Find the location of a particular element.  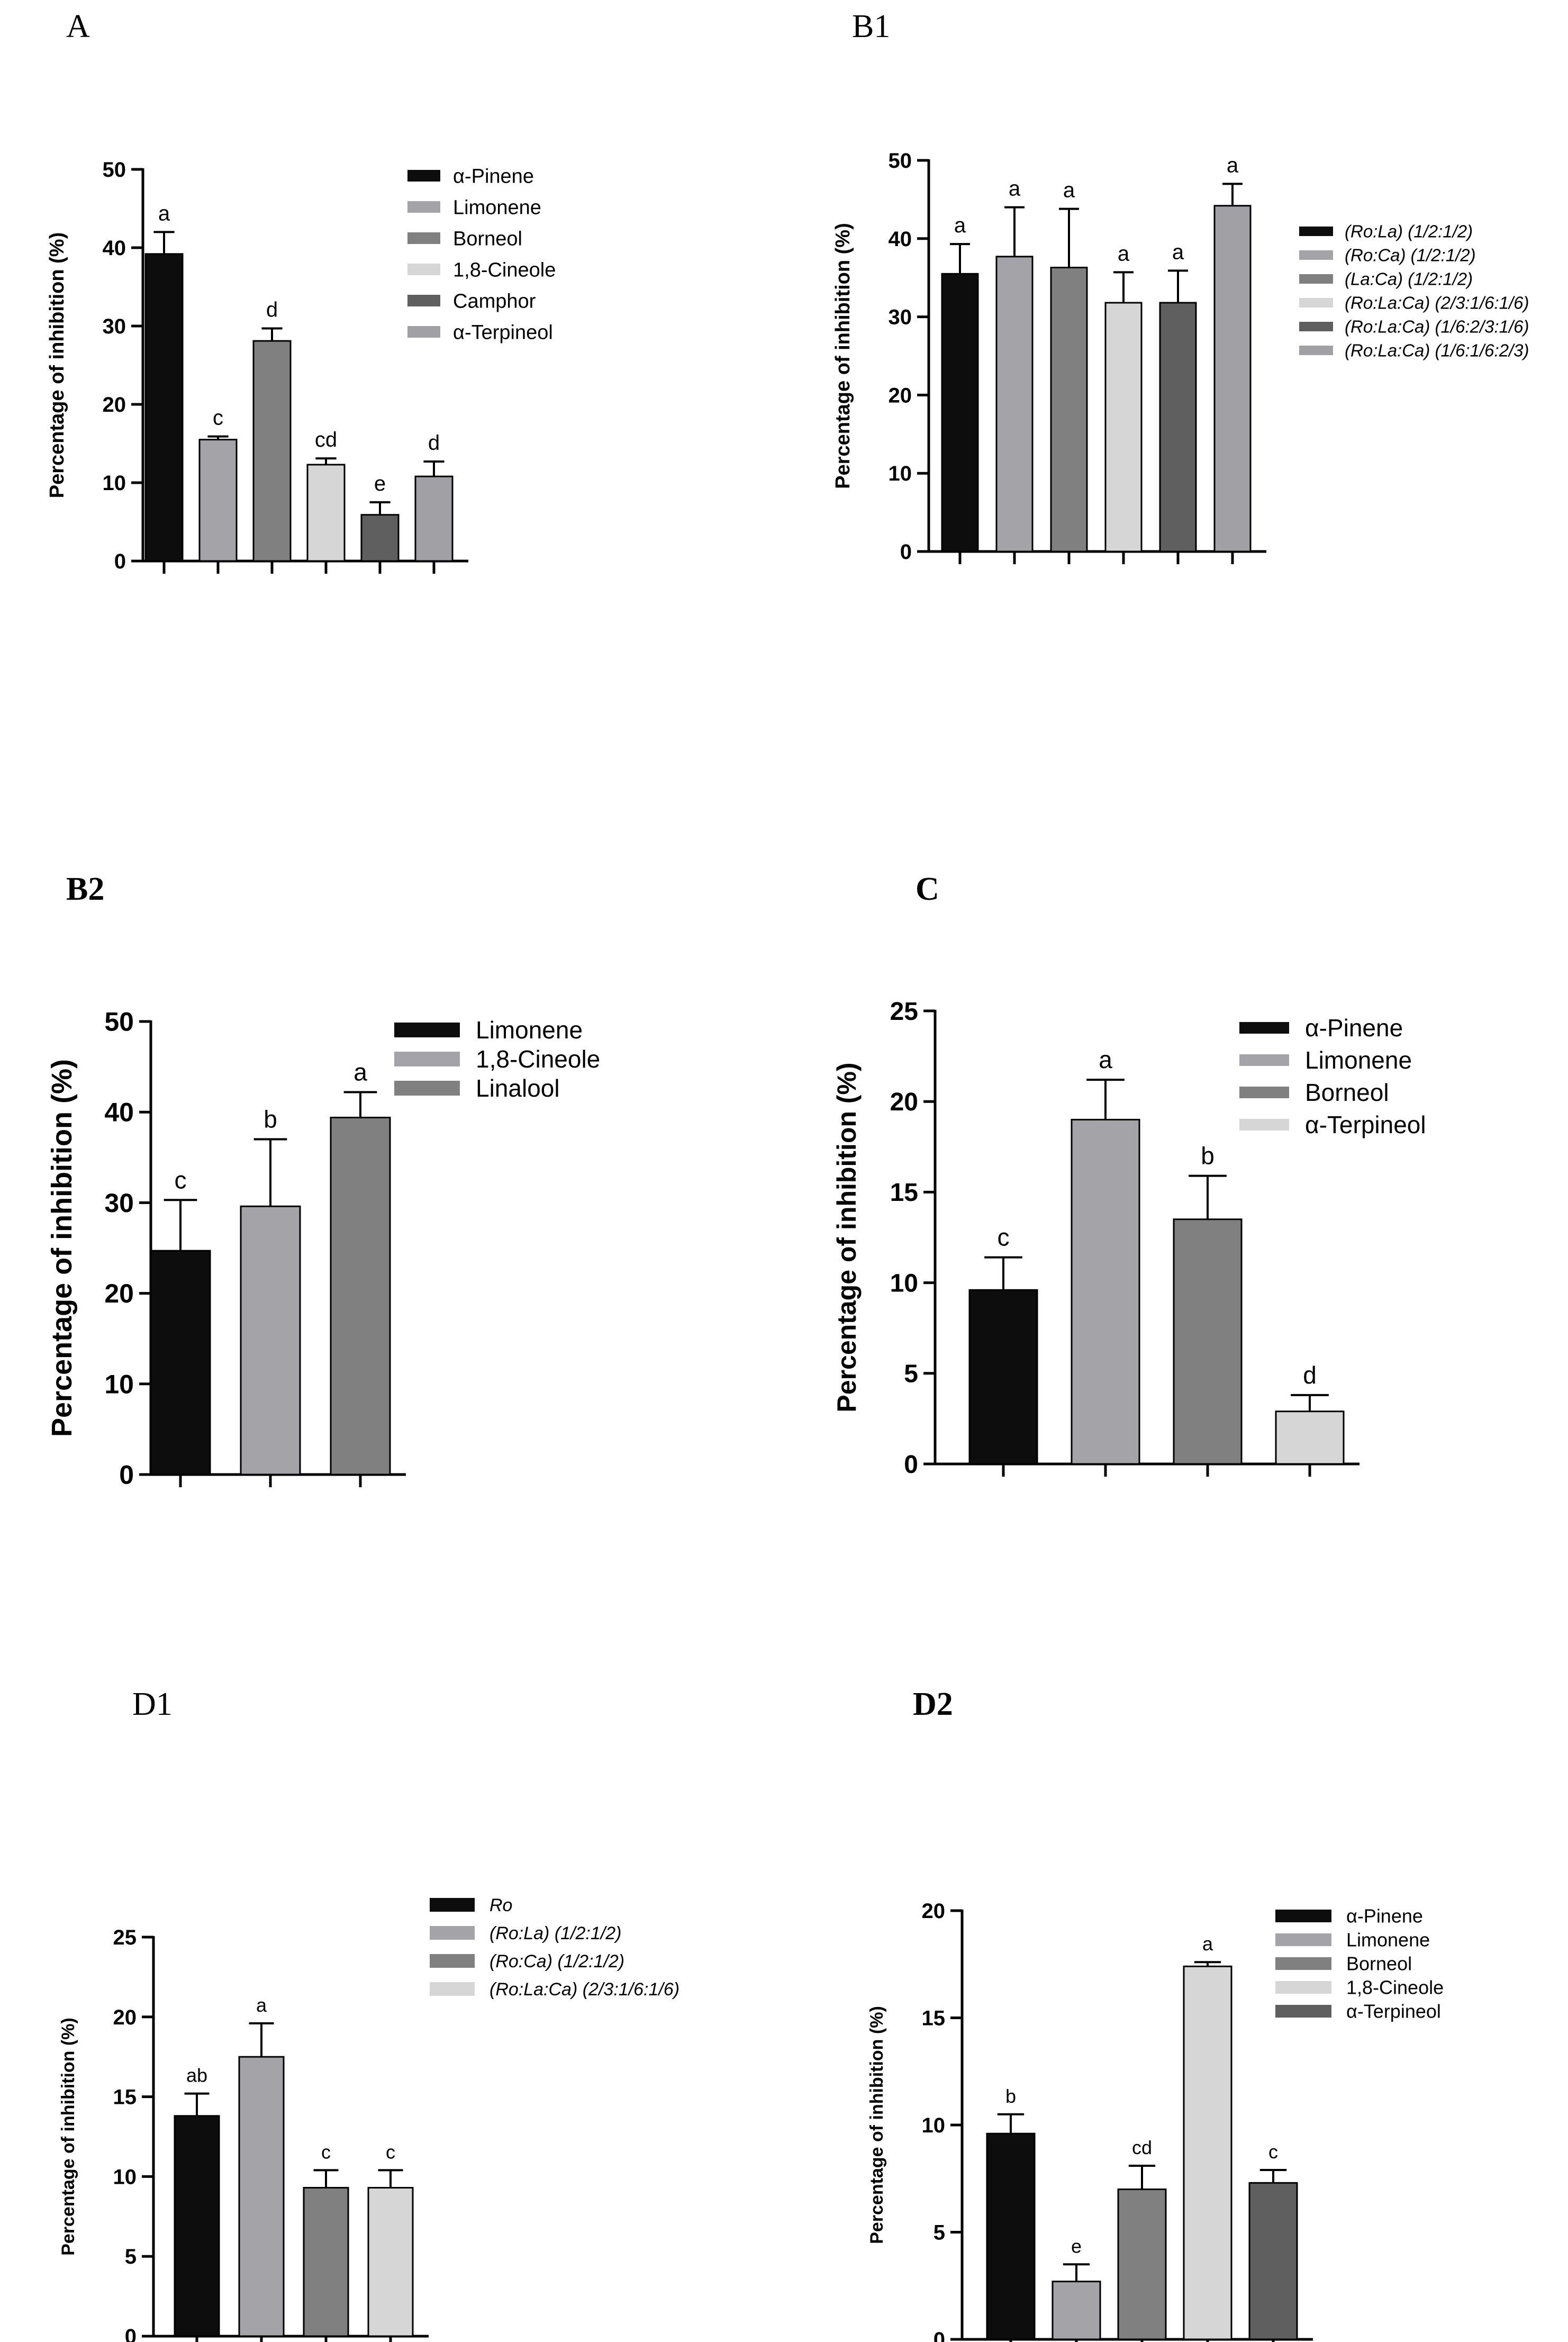

legend-label: (Ro:La:Ca) (2/3:1/6:1/6) is located at coordinates (584, 1989).